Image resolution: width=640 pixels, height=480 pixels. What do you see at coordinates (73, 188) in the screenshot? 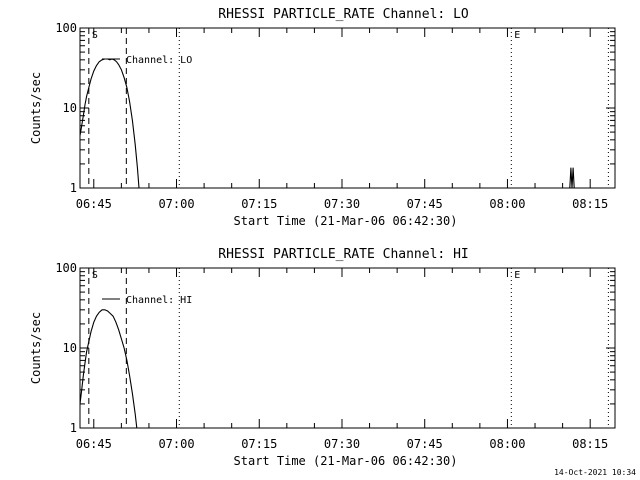
I see `chart-0-y-tick-label: 1` at bounding box center [73, 188].